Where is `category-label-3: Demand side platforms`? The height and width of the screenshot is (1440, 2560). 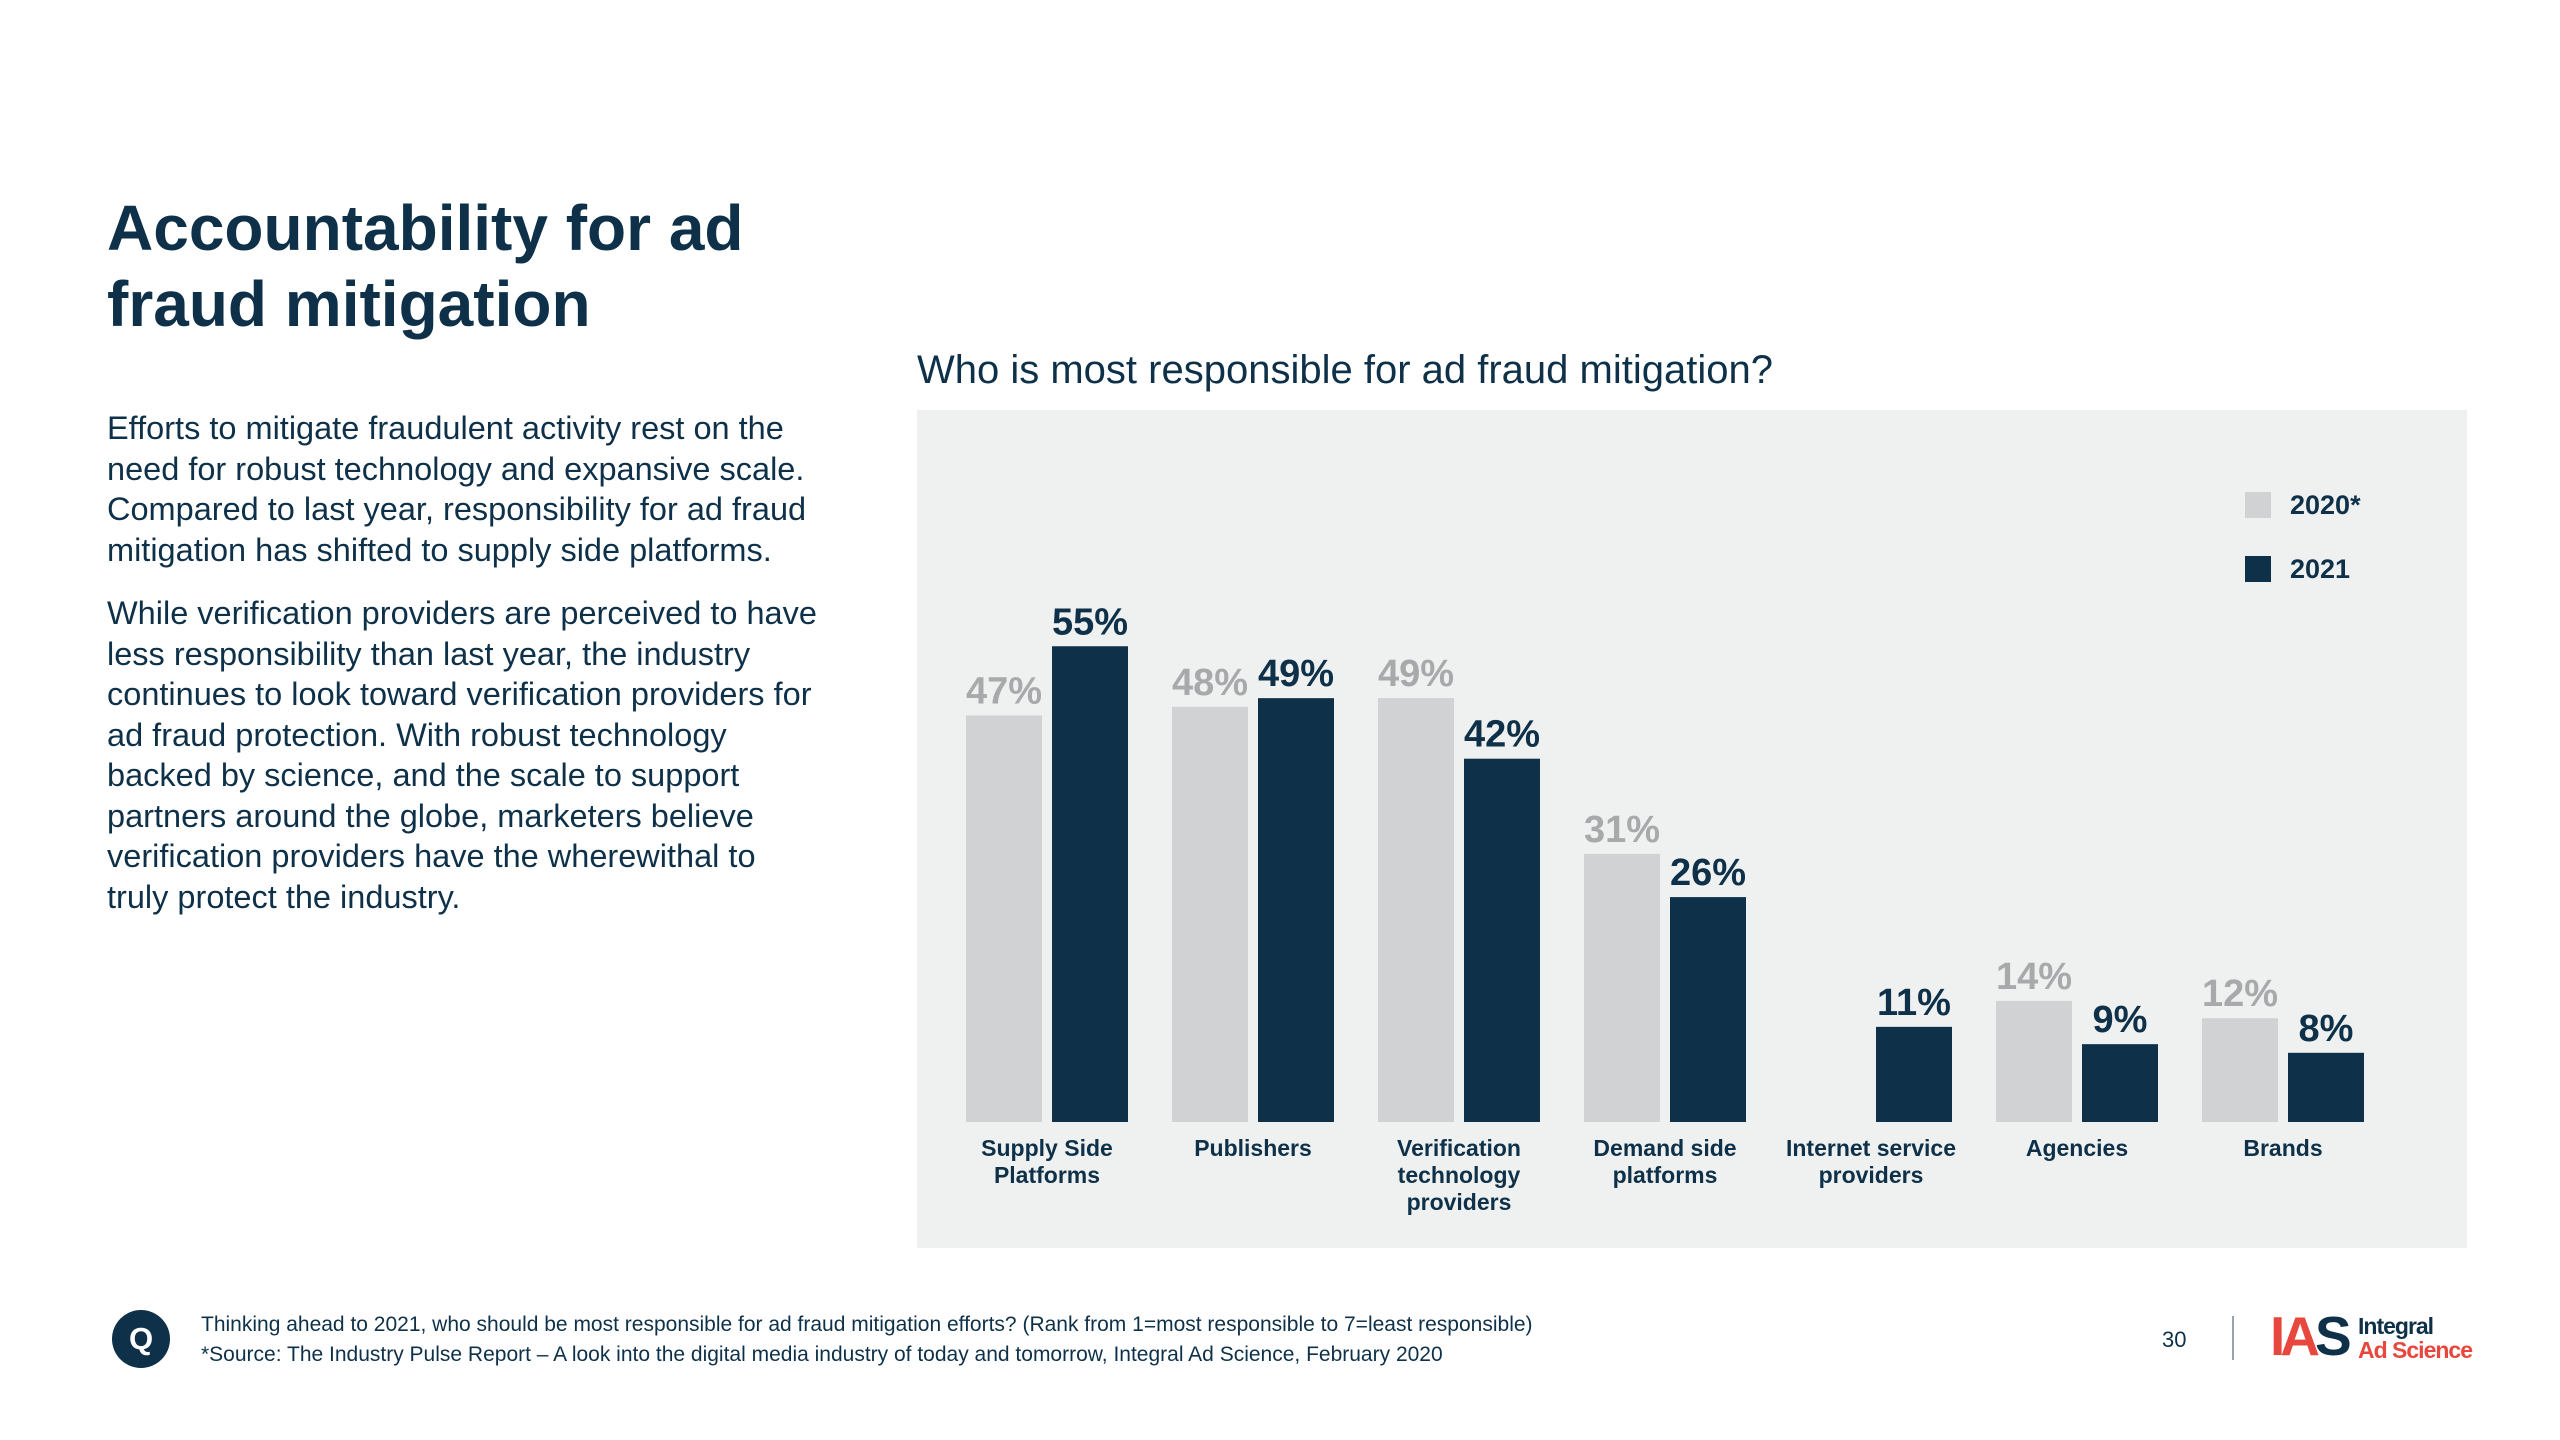
category-label-3: Demand side platforms is located at coordinates (1664, 1161).